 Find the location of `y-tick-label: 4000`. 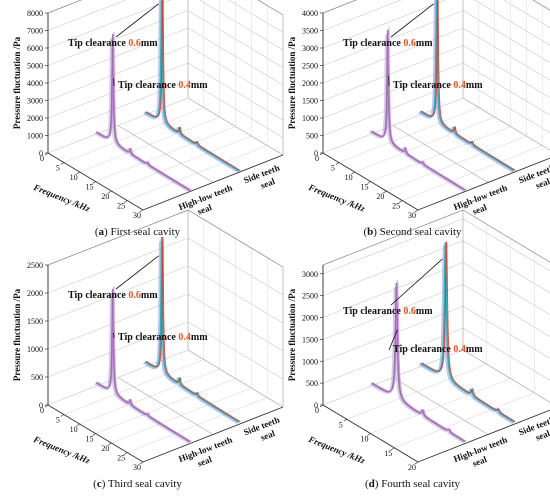

y-tick-label: 4000 is located at coordinates (35, 83).